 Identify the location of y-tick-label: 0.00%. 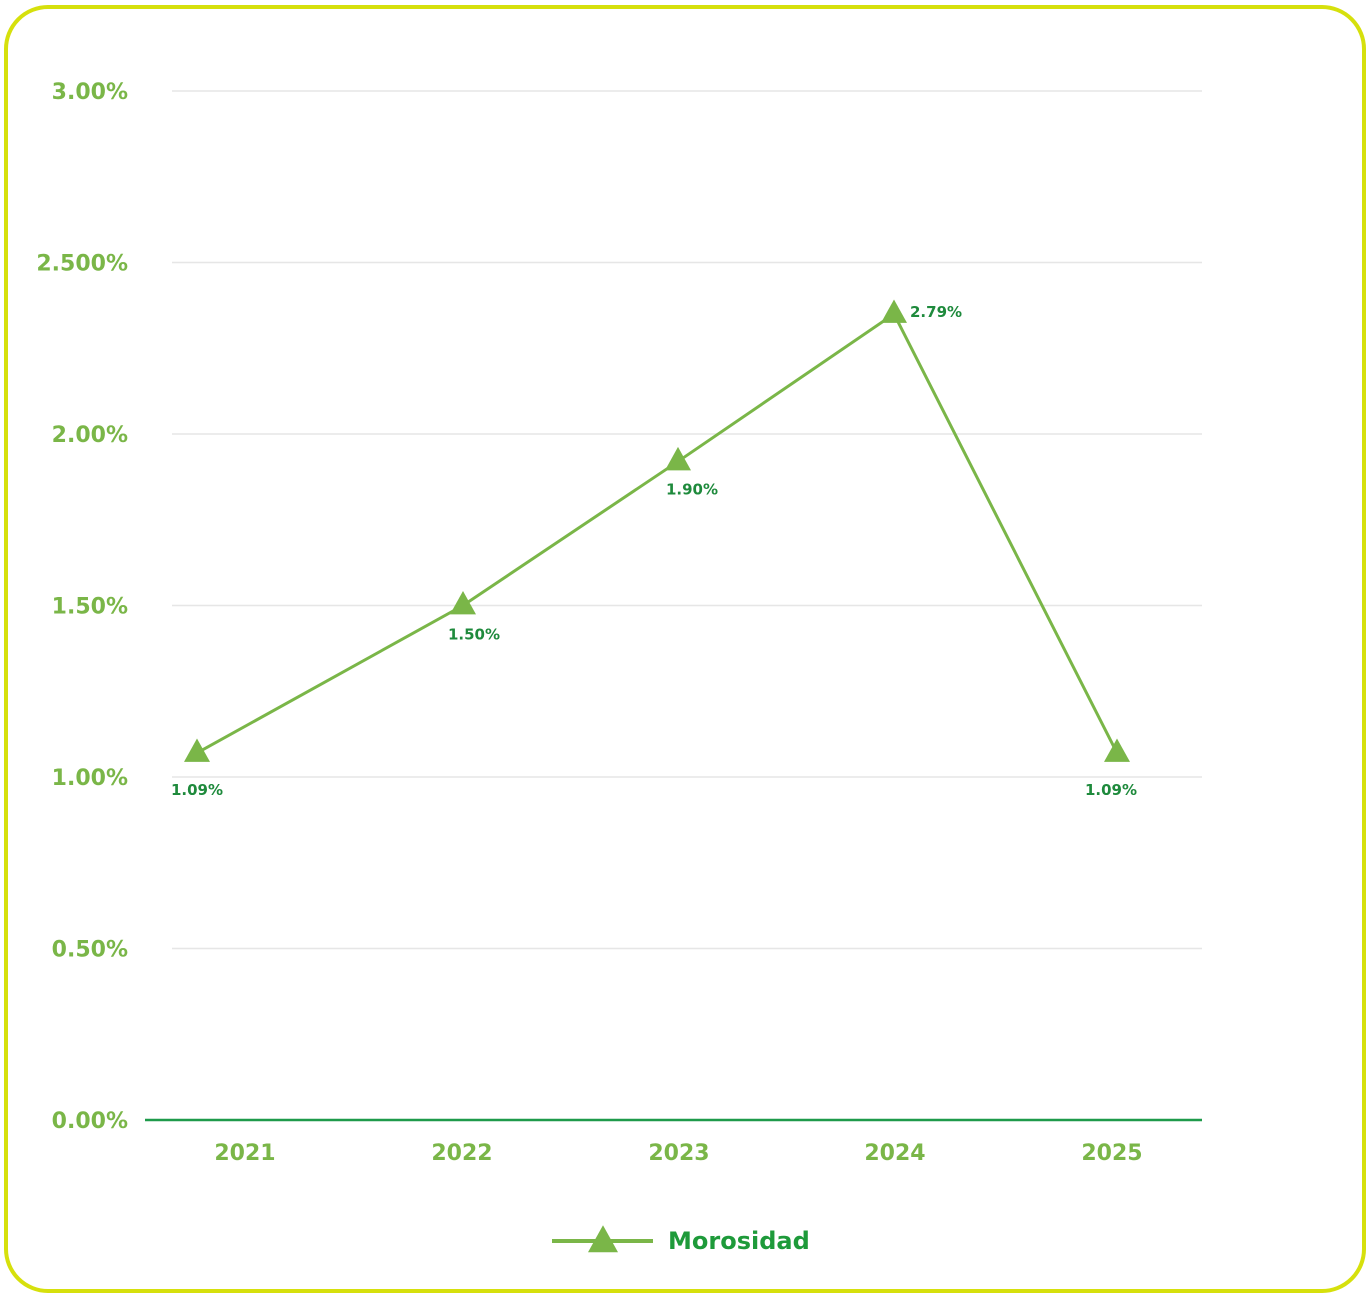
(90, 1121).